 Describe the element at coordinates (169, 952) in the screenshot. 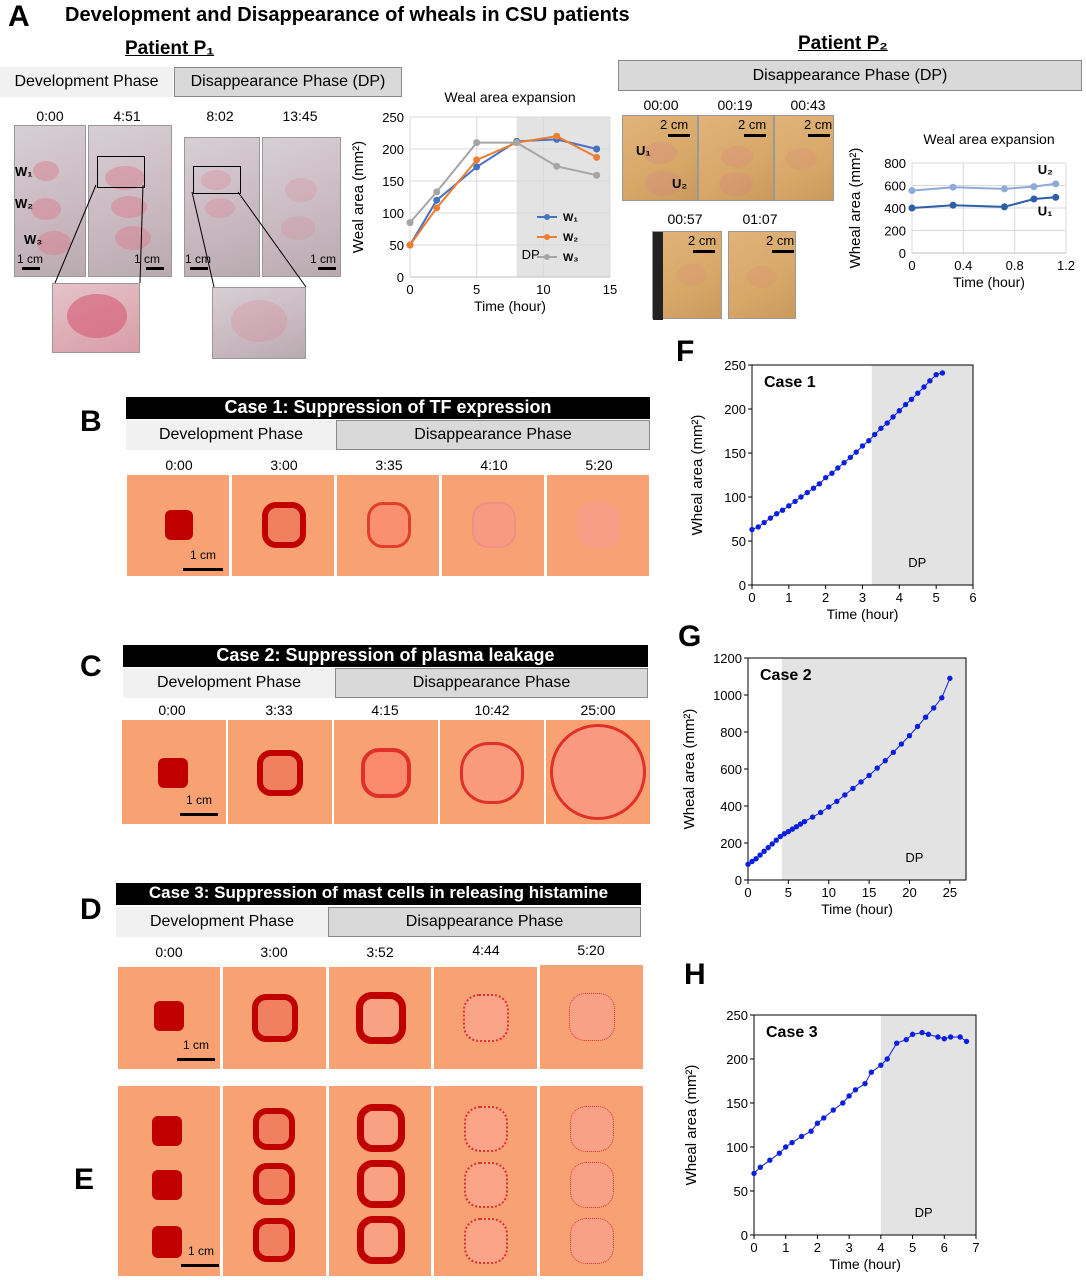

I see `case3-time-0: 0:00` at that location.